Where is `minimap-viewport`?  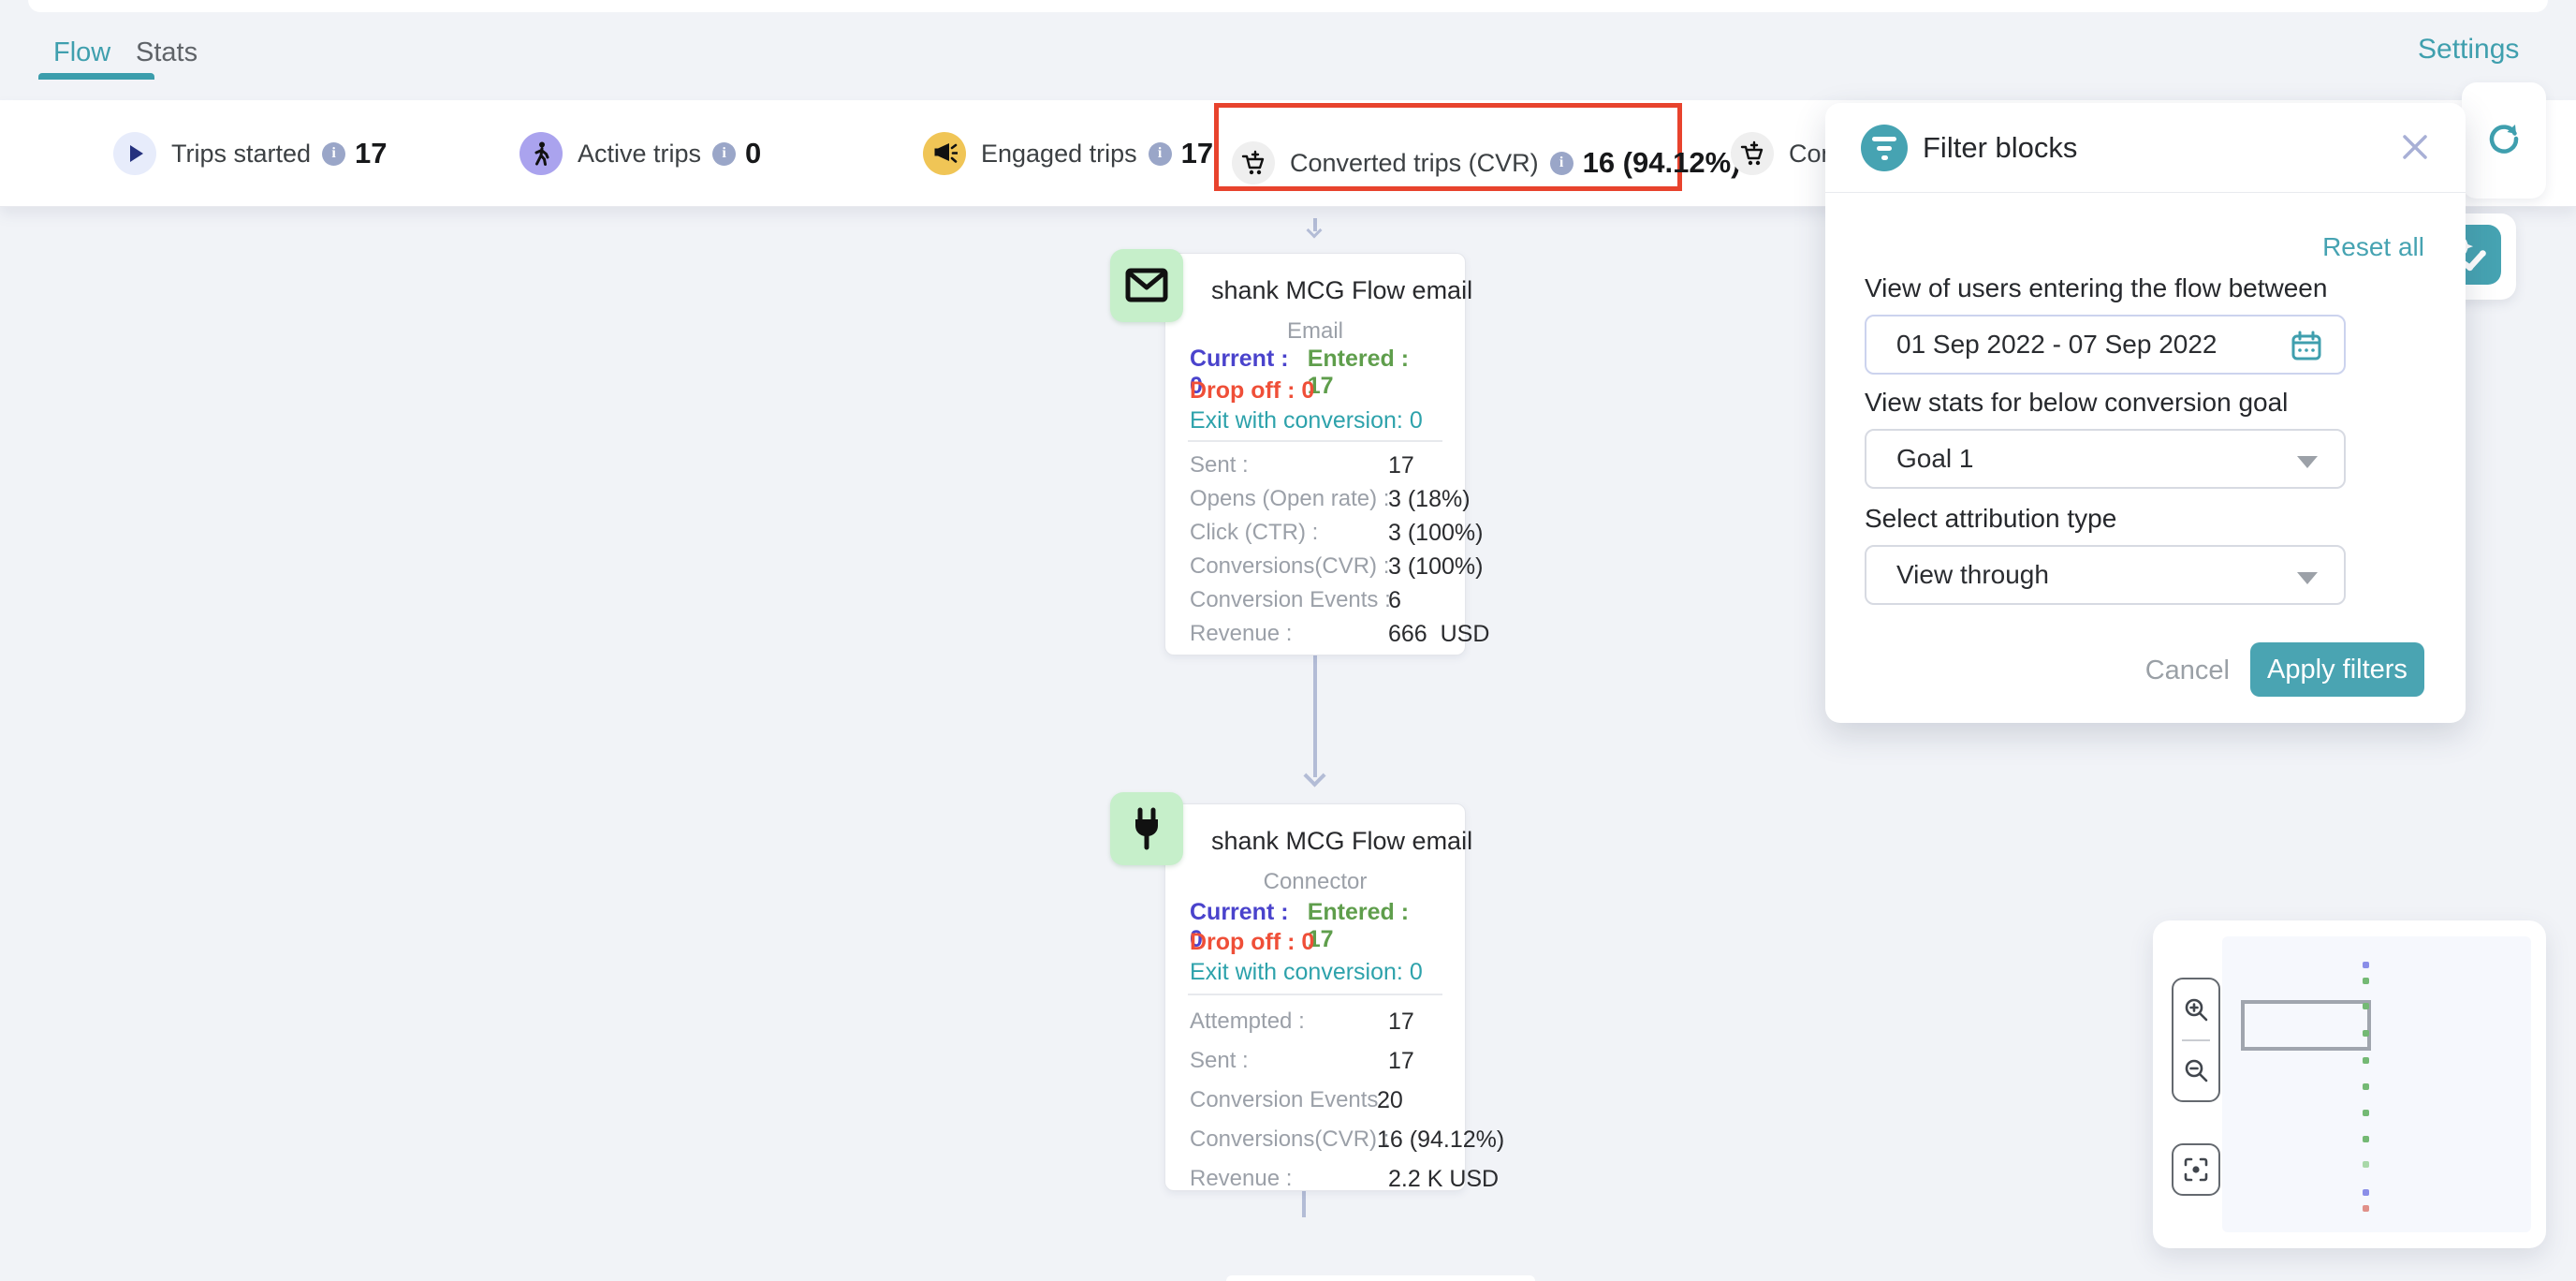
minimap-viewport is located at coordinates (2306, 1025).